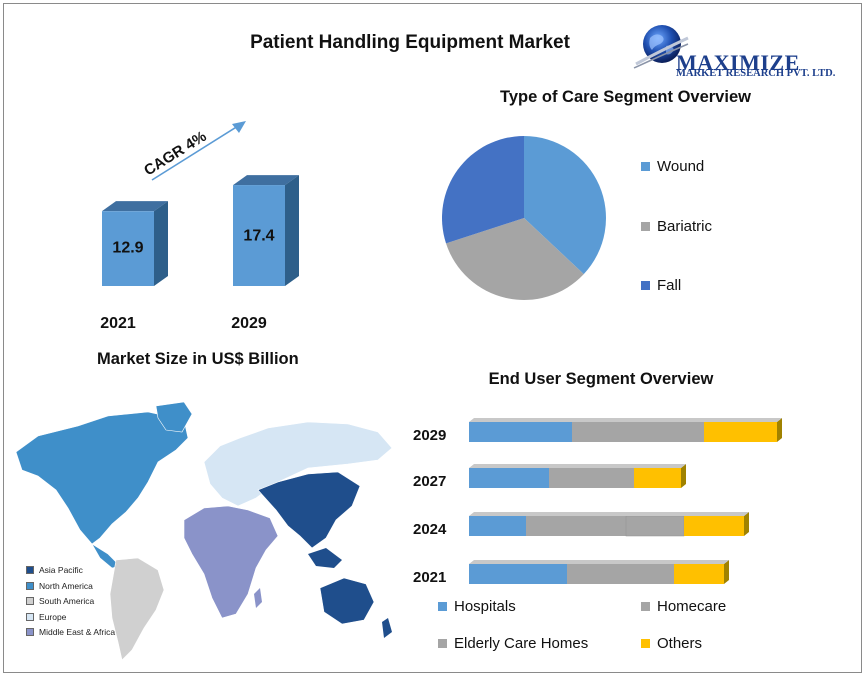 The width and height of the screenshot is (865, 676). I want to click on pie-legend-item: Fall, so click(661, 285).